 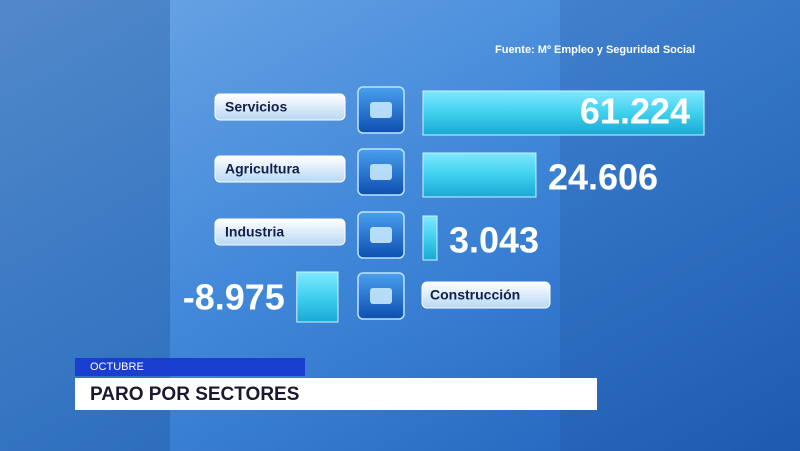 I want to click on value-label: 3.043, so click(x=494, y=240).